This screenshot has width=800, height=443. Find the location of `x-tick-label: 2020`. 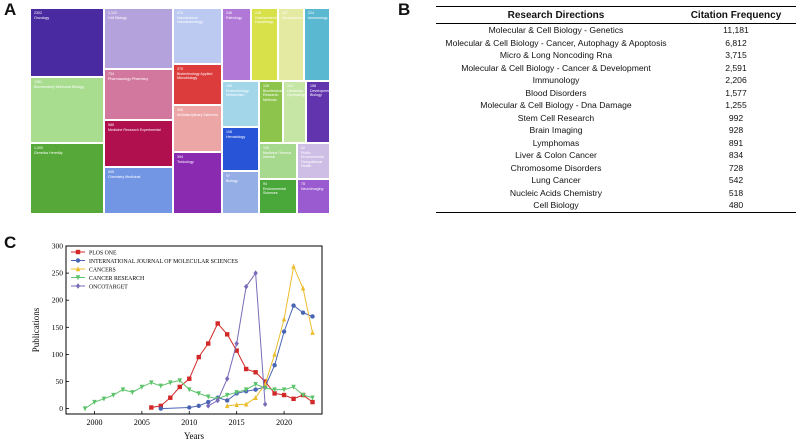

x-tick-label: 2020 is located at coordinates (284, 422).